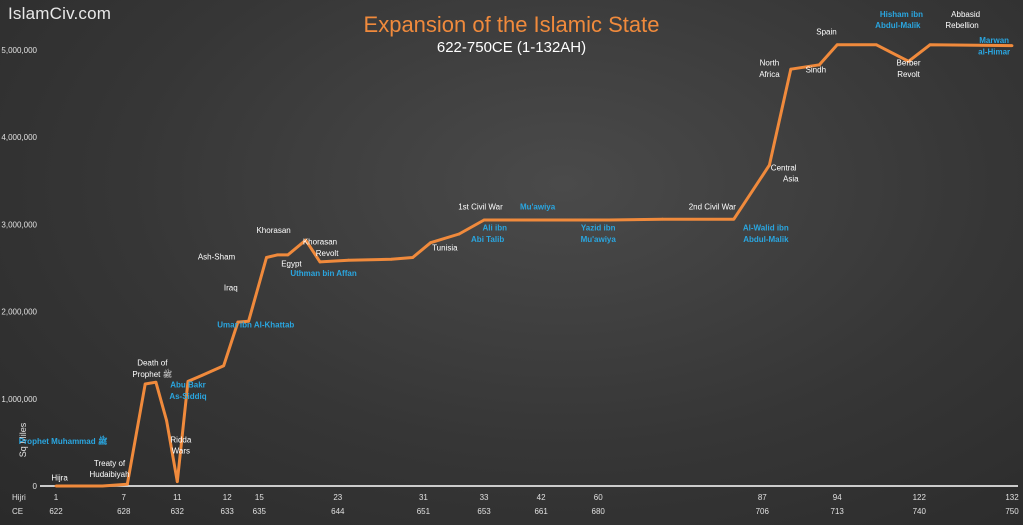 This screenshot has height=525, width=1023. What do you see at coordinates (766, 228) in the screenshot?
I see `ruler-label: Al-Walid ibn` at bounding box center [766, 228].